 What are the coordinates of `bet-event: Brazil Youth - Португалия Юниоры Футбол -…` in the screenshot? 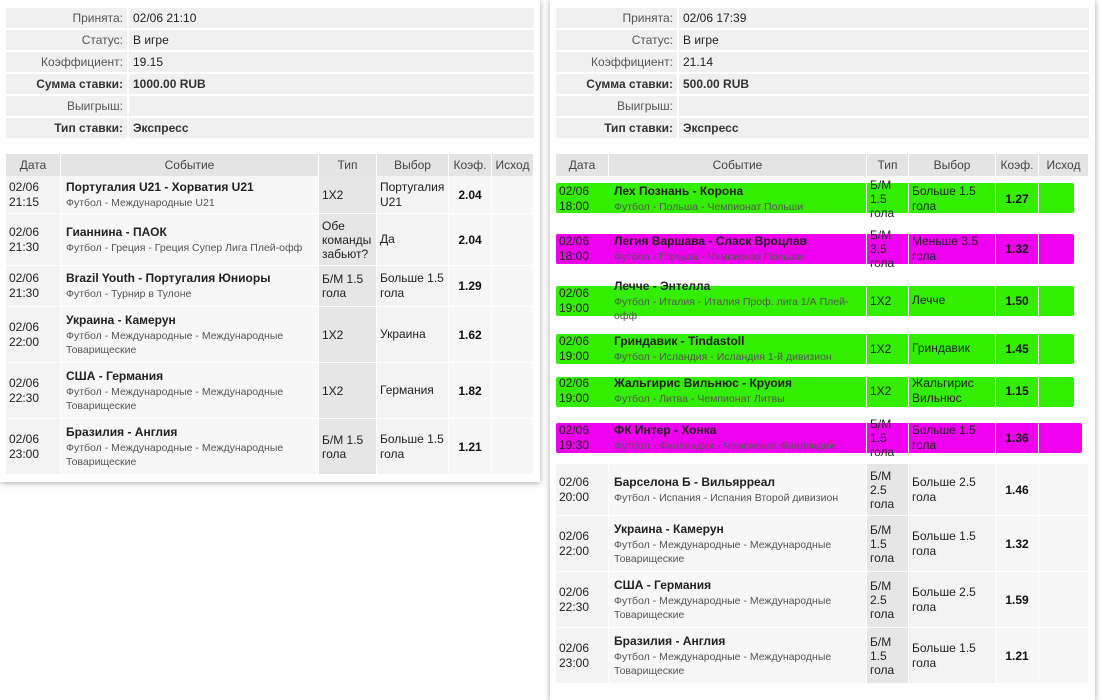 It's located at (190, 286).